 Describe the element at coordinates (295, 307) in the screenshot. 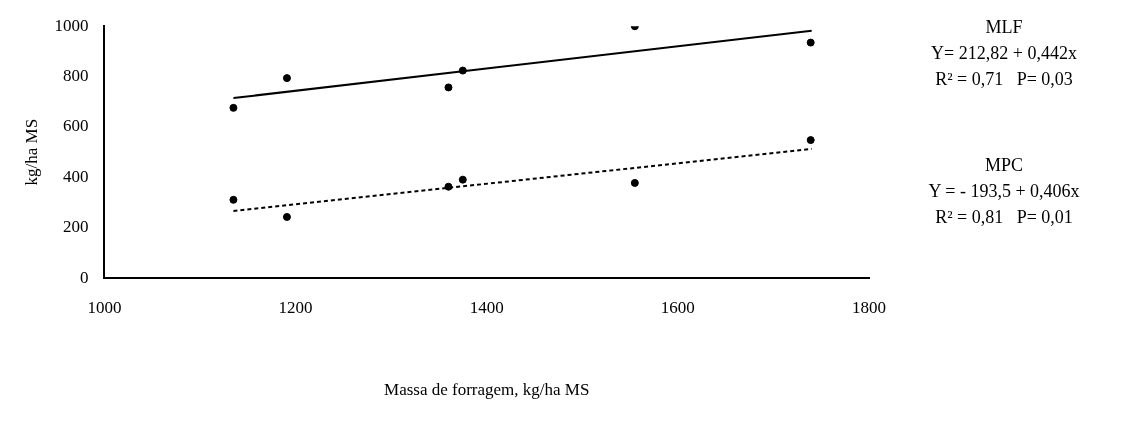

I see `x-tick-label: 1200` at that location.